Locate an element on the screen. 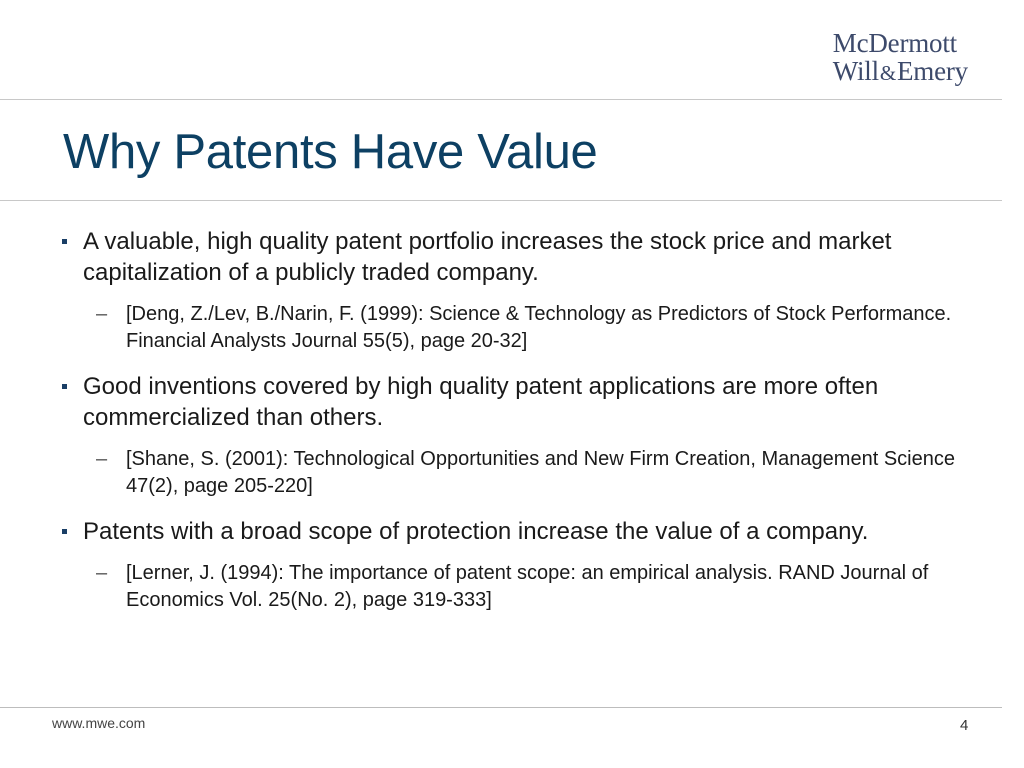 This screenshot has width=1024, height=768. logo-line-1: McDermott is located at coordinates (894, 43).